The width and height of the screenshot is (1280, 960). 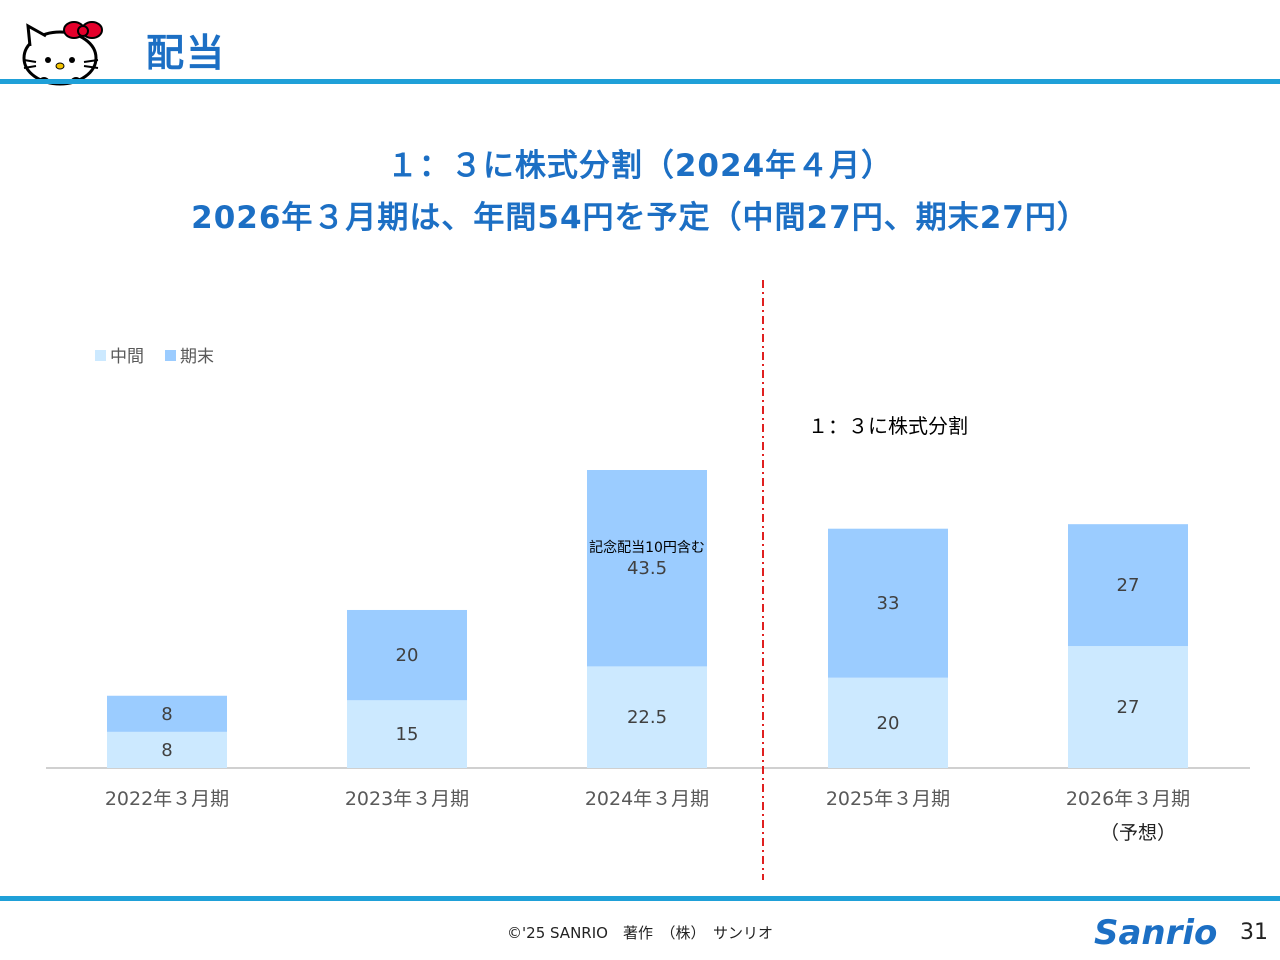 What do you see at coordinates (170, 355) in the screenshot?
I see `legend-swatch-yearend` at bounding box center [170, 355].